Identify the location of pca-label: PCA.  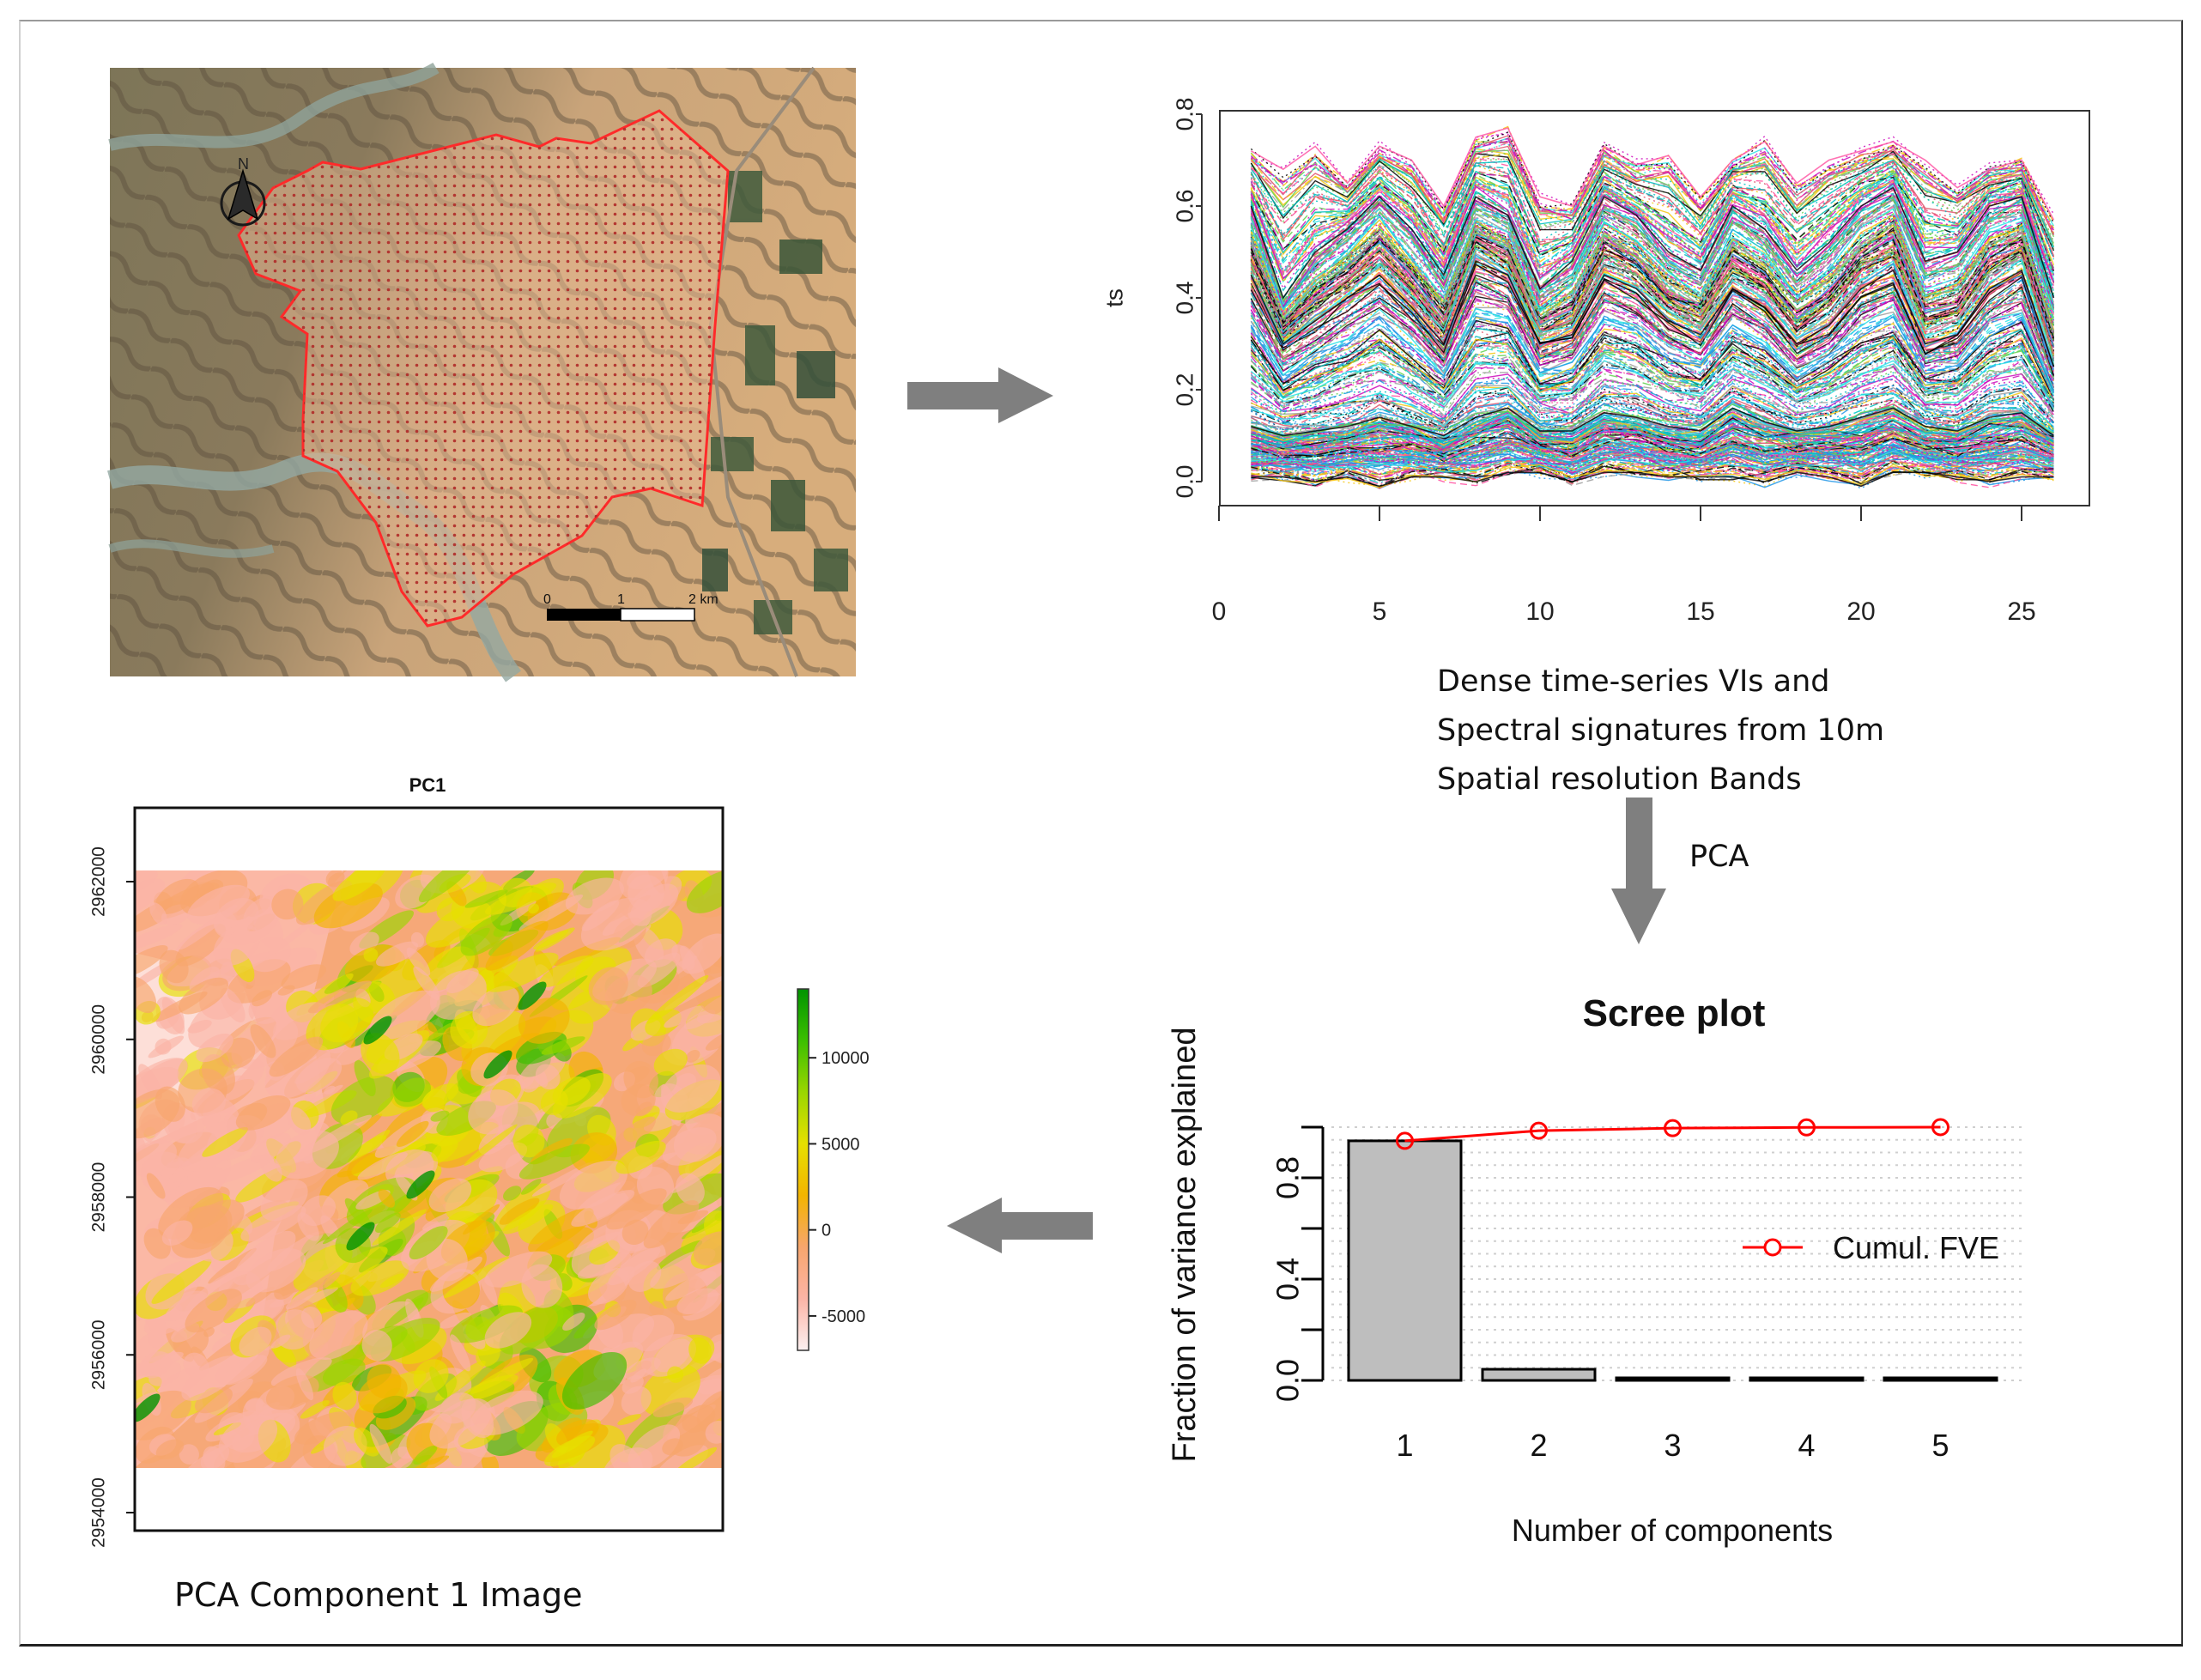
(1719, 857).